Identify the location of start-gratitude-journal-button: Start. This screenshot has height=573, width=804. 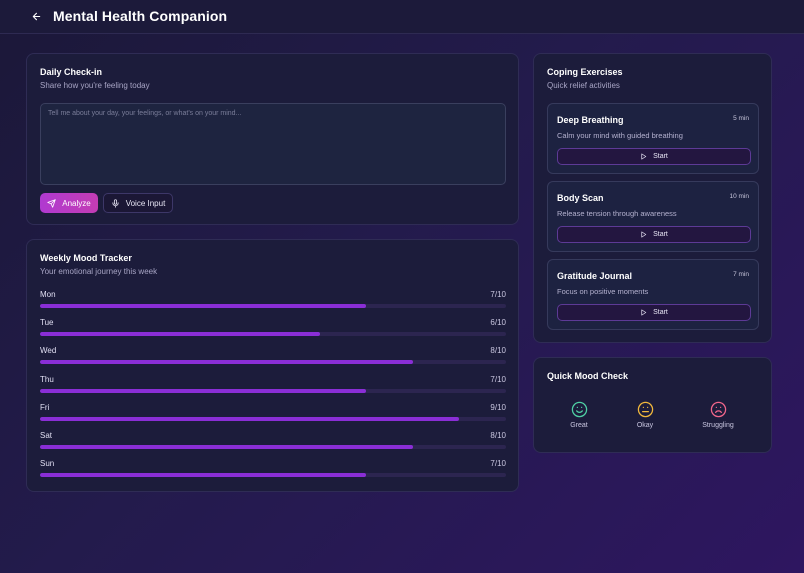
(654, 312).